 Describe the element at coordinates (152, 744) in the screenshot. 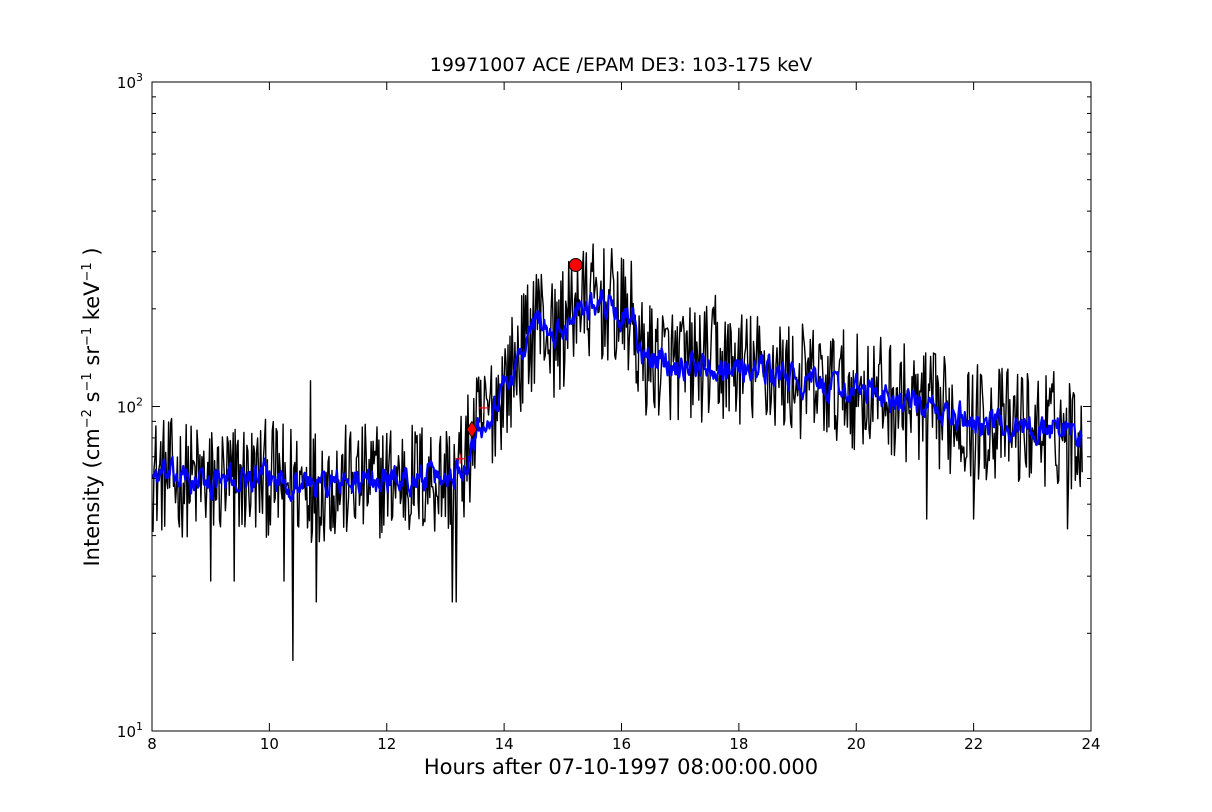

I see `x-tick-label: 8` at that location.